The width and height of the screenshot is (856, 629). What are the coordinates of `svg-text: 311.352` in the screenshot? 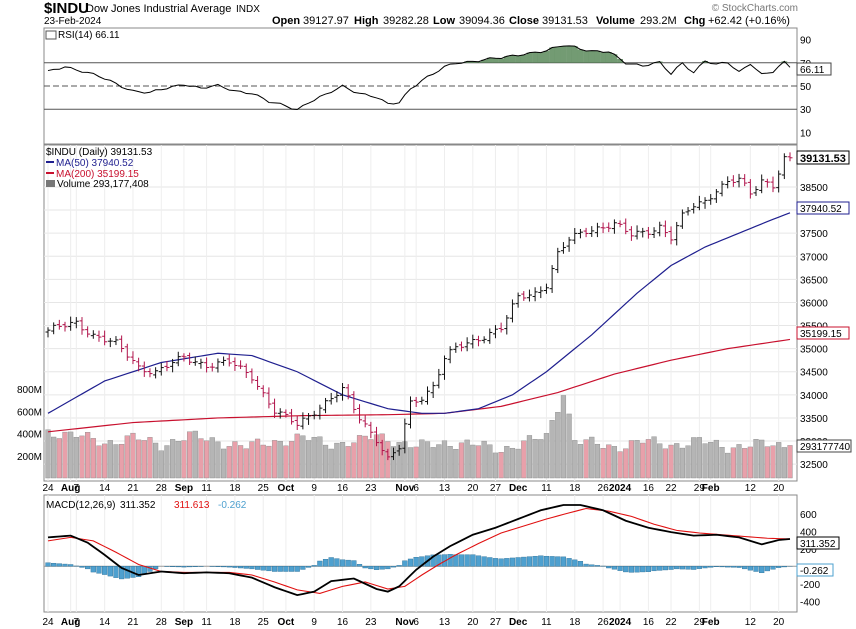 It's located at (818, 544).